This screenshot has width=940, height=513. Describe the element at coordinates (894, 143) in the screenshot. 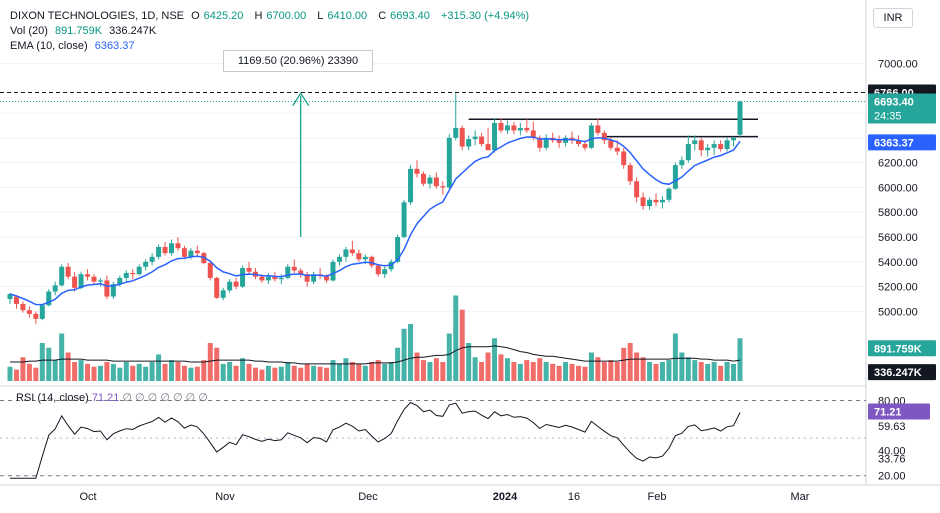

I see `ema-price-tag: 6363.37` at that location.